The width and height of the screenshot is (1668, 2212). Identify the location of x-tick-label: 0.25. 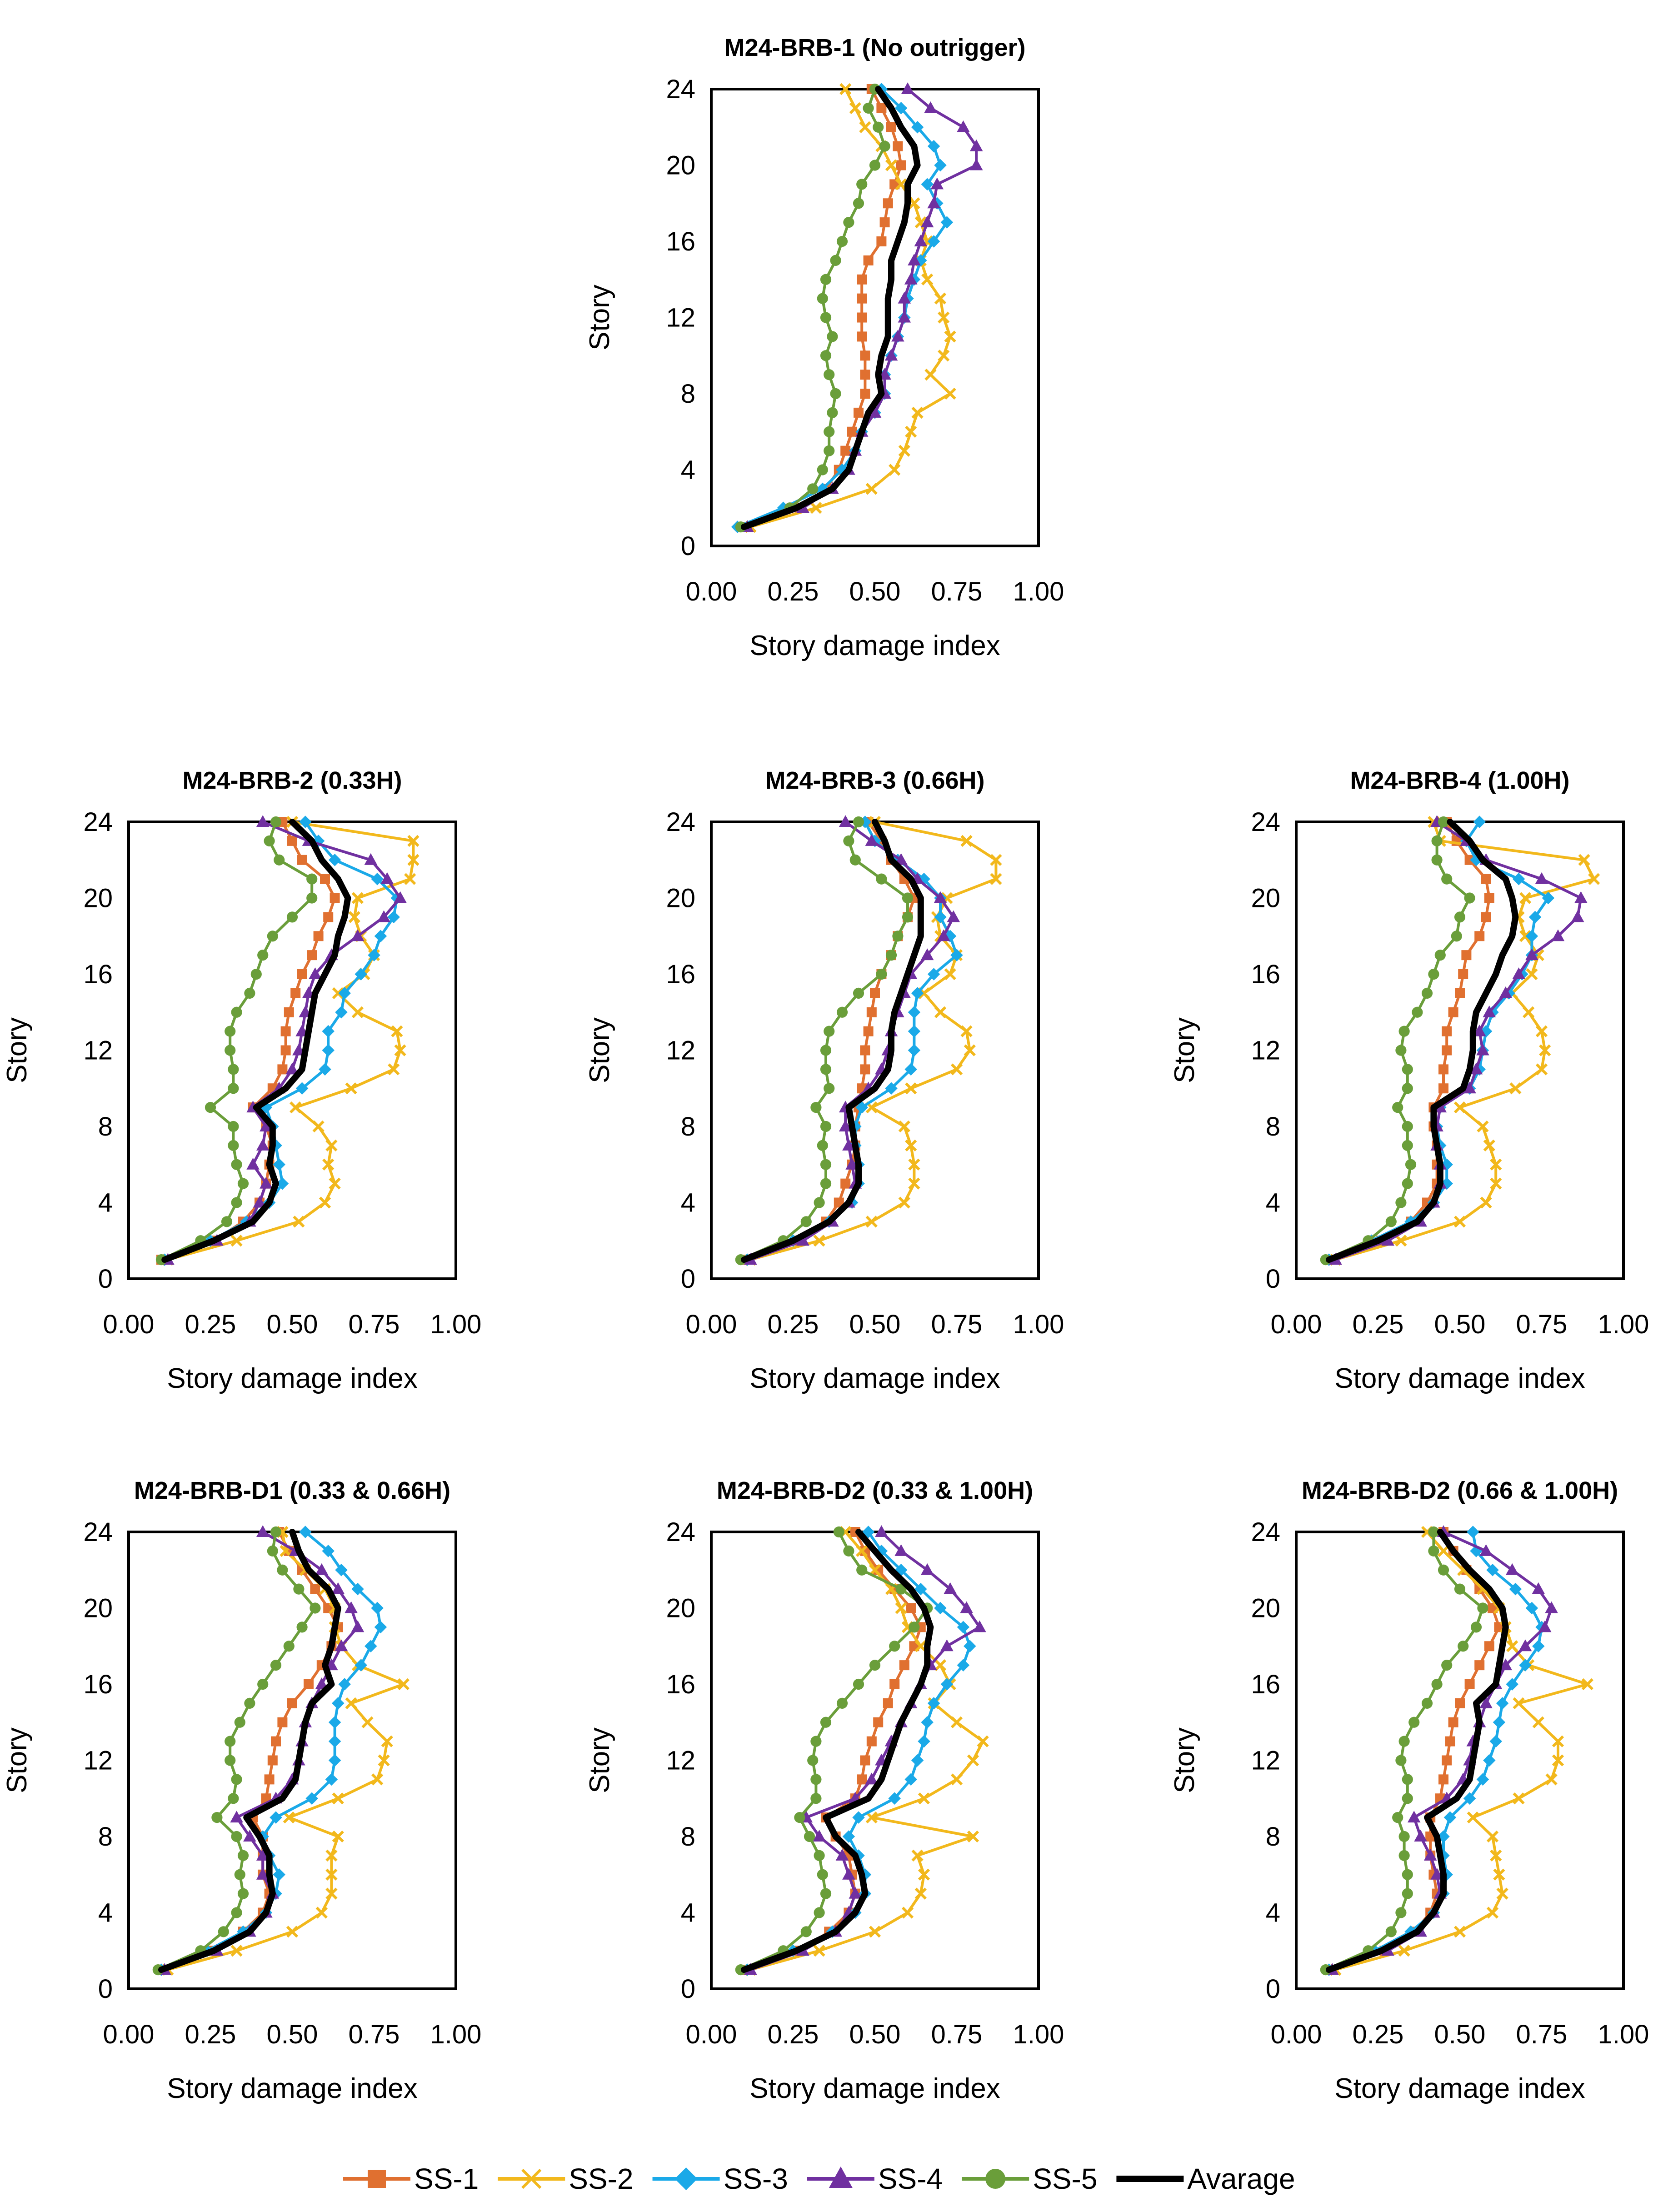
(211, 2034).